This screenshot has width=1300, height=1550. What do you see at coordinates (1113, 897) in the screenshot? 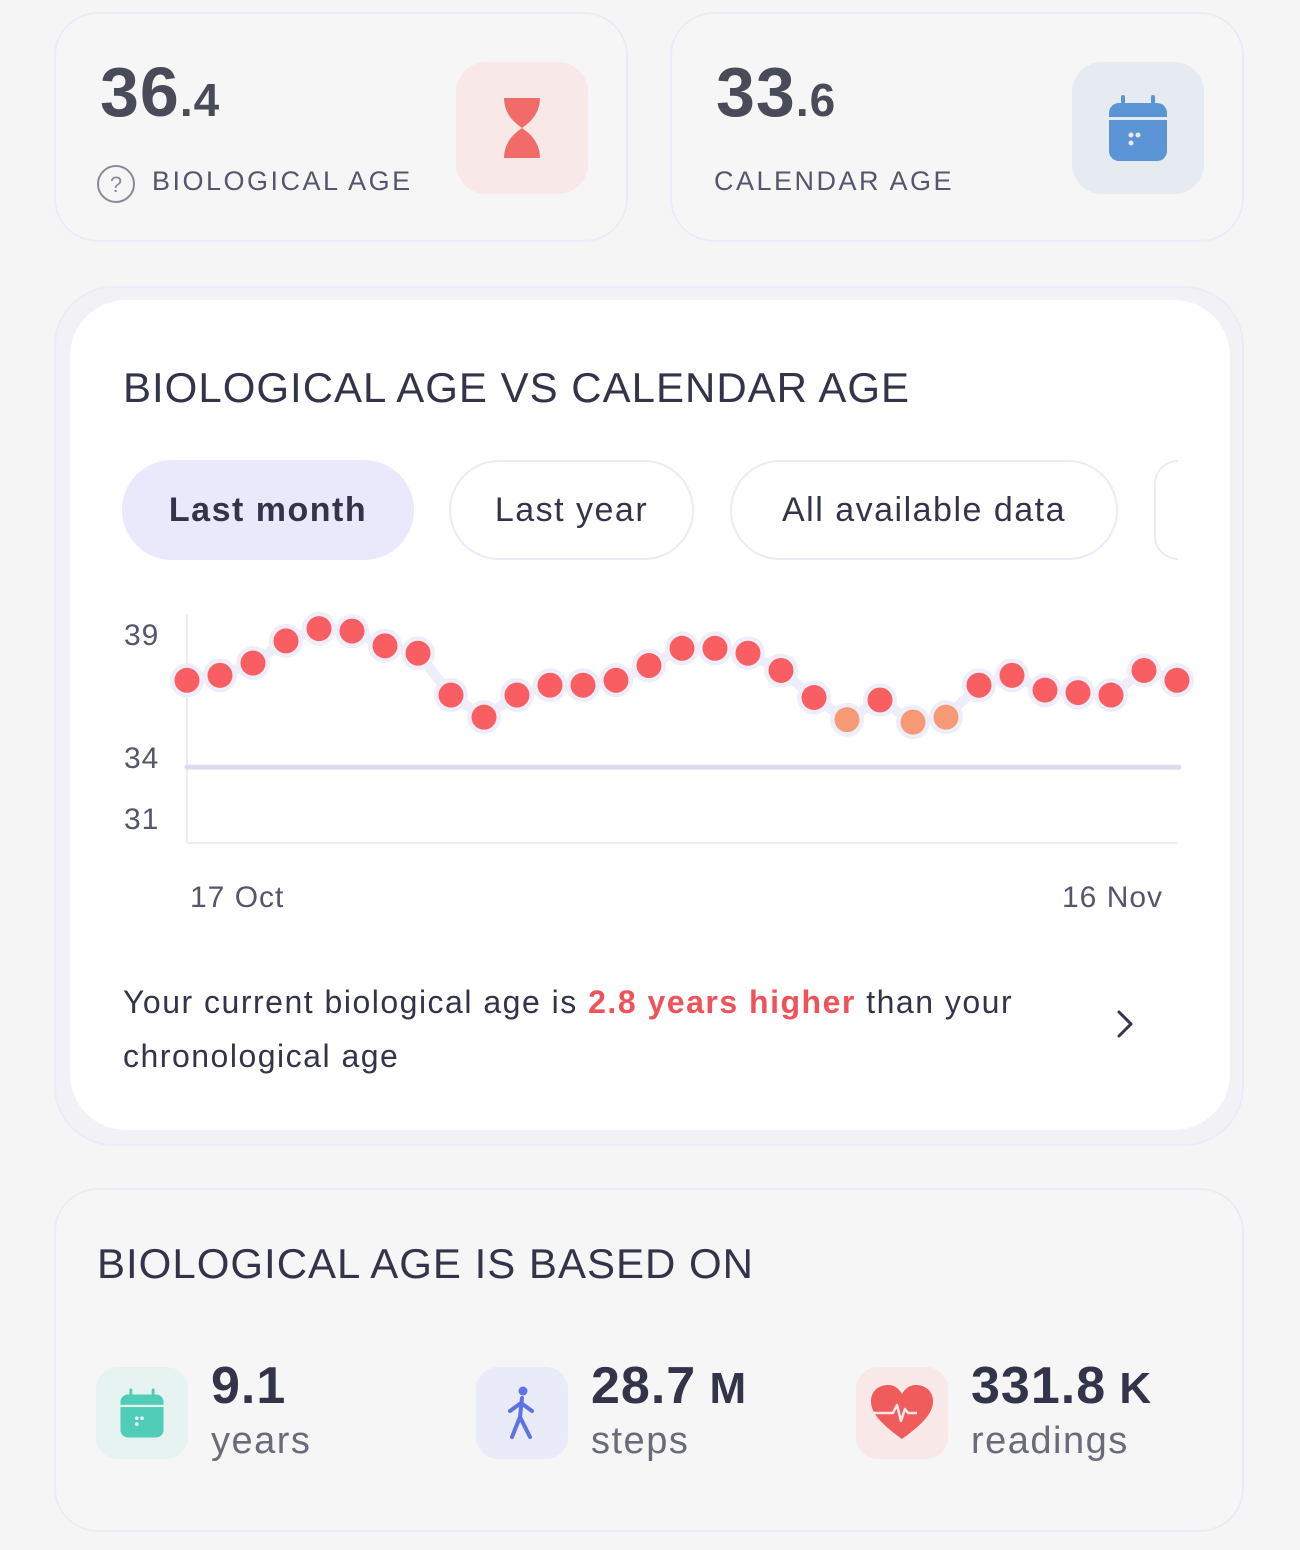
I see `x-end-label: 16 Nov` at bounding box center [1113, 897].